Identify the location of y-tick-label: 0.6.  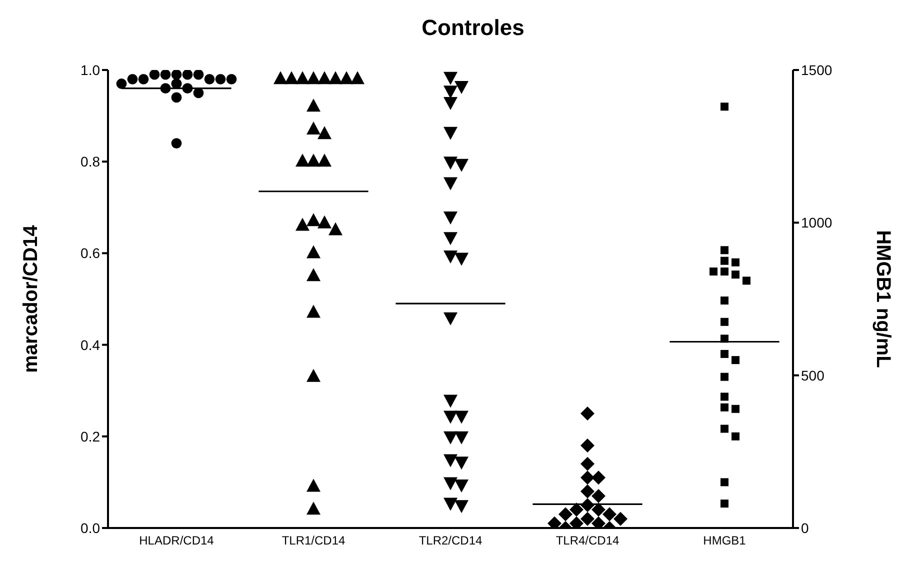
(90, 253).